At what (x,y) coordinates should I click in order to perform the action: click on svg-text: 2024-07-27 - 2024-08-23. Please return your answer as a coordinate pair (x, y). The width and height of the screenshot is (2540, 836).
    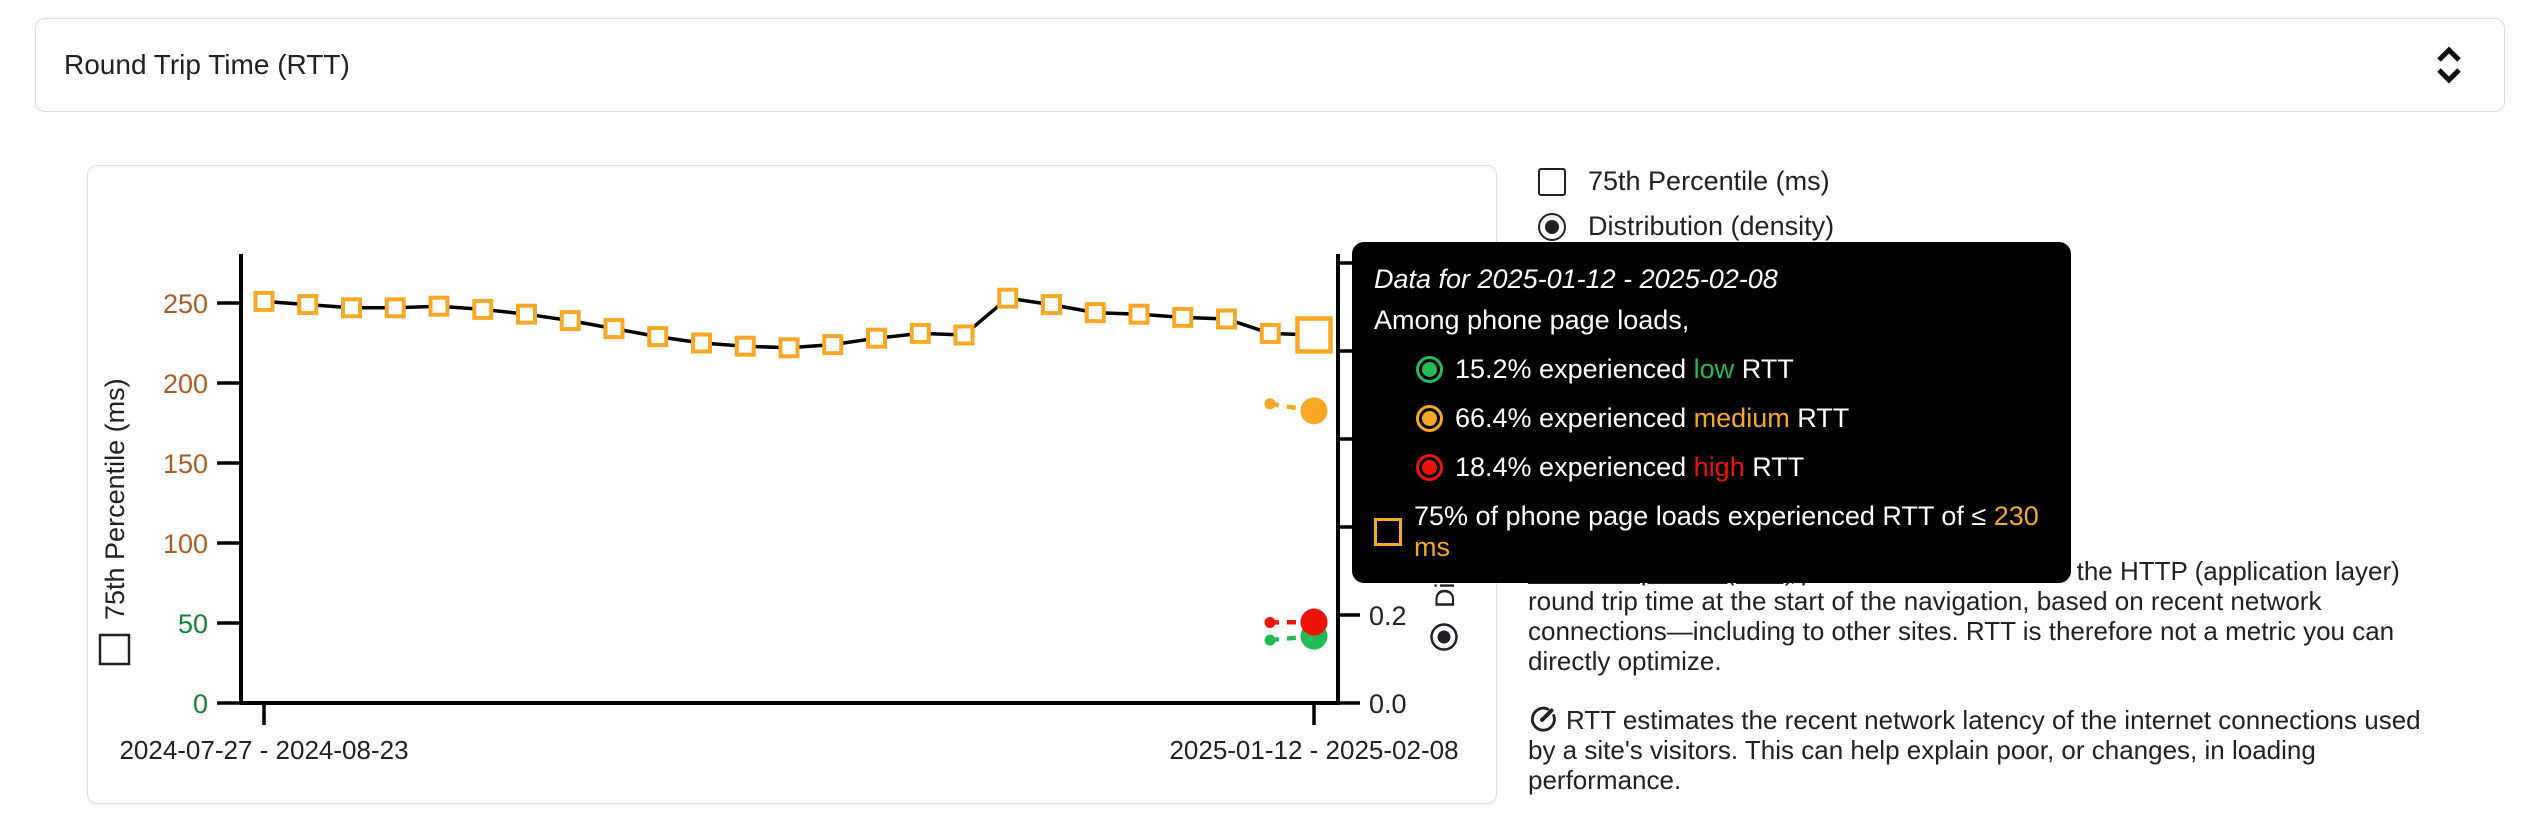
    Looking at the image, I should click on (263, 750).